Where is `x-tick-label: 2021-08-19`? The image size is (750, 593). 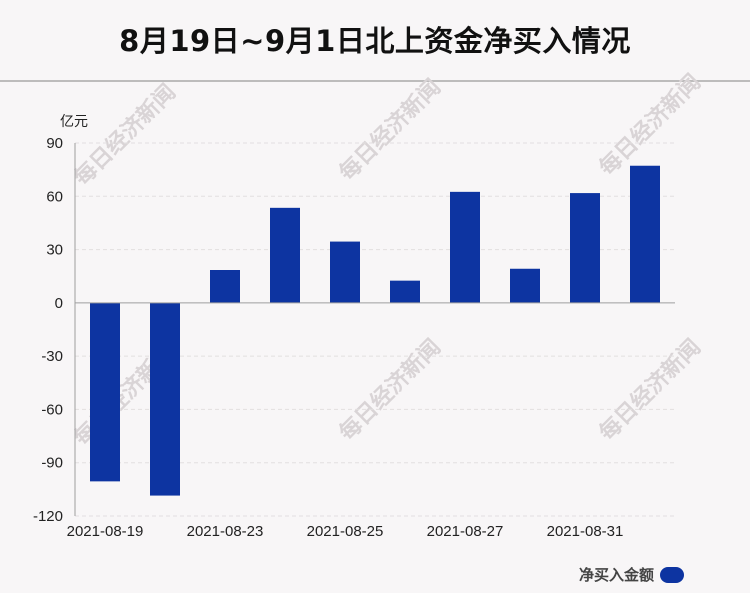
x-tick-label: 2021-08-19 is located at coordinates (105, 531).